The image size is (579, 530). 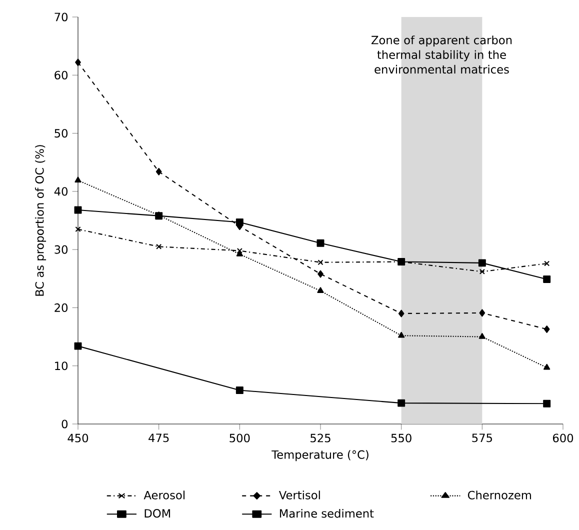 What do you see at coordinates (61, 75) in the screenshot?
I see `y-tick-label: 60` at bounding box center [61, 75].